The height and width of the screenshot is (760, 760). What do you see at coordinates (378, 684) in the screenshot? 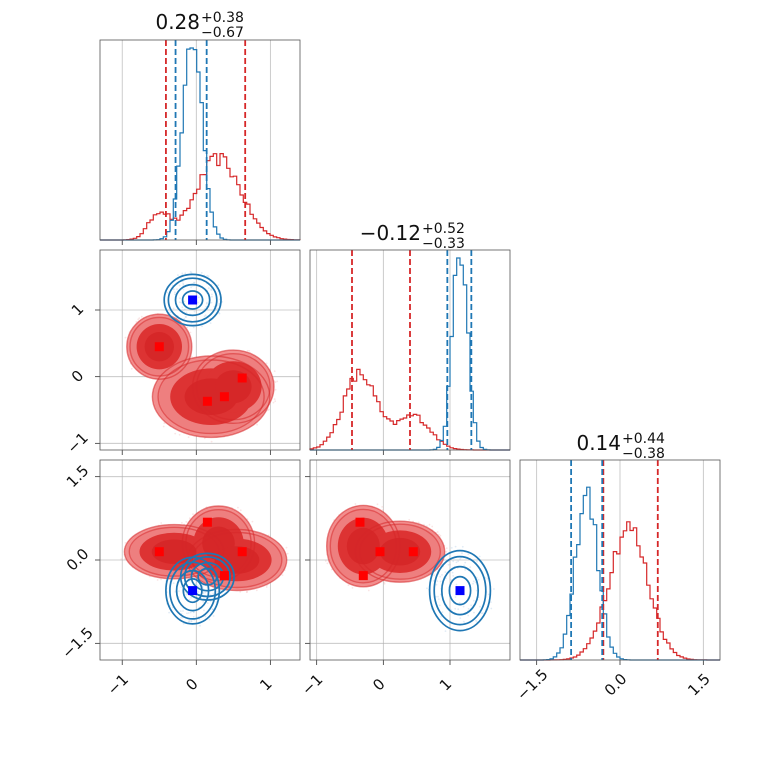
I see `x-tick-label: 0` at bounding box center [378, 684].